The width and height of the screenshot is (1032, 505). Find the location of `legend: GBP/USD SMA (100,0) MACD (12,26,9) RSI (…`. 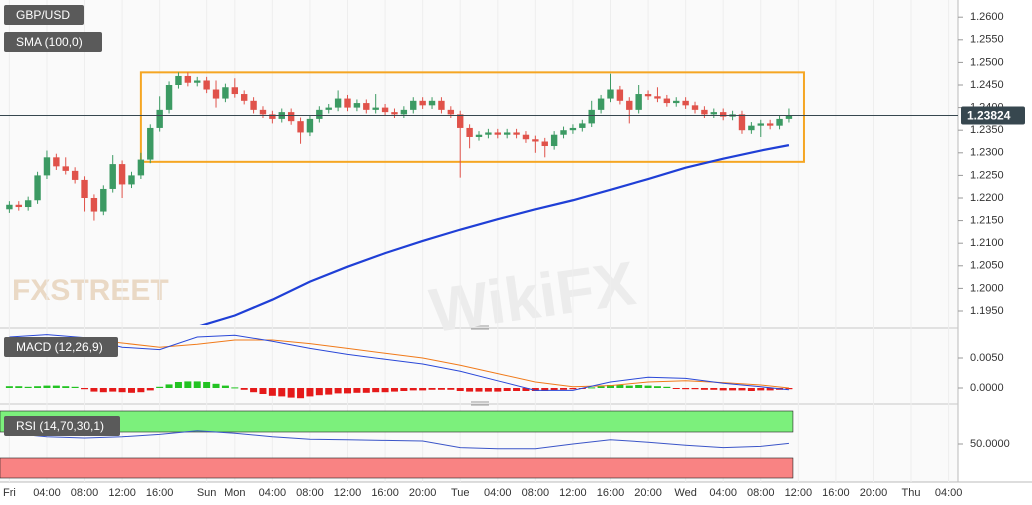

legend: GBP/USD SMA (100,0) MACD (12,26,9) RSI (… is located at coordinates (62, 220).